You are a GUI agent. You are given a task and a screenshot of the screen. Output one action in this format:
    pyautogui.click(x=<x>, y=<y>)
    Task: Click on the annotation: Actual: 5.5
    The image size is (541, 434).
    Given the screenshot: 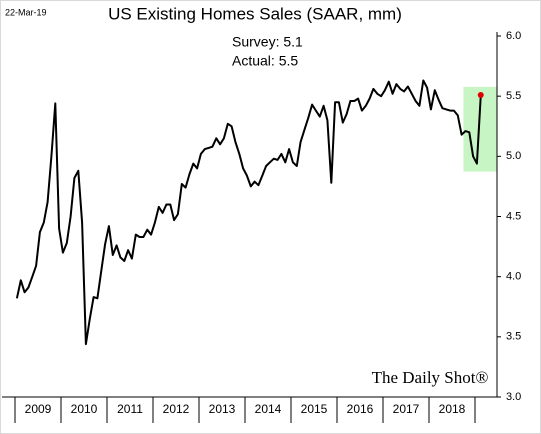 What is the action you would take?
    pyautogui.click(x=265, y=61)
    